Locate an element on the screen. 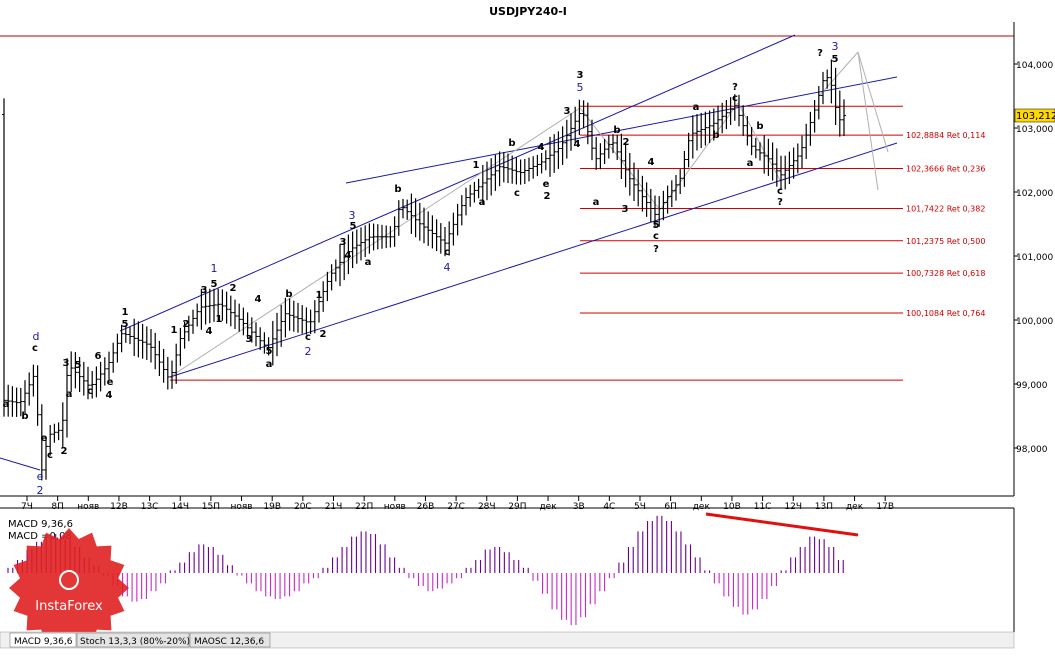  x-tick-label: нояв is located at coordinates (88, 507).